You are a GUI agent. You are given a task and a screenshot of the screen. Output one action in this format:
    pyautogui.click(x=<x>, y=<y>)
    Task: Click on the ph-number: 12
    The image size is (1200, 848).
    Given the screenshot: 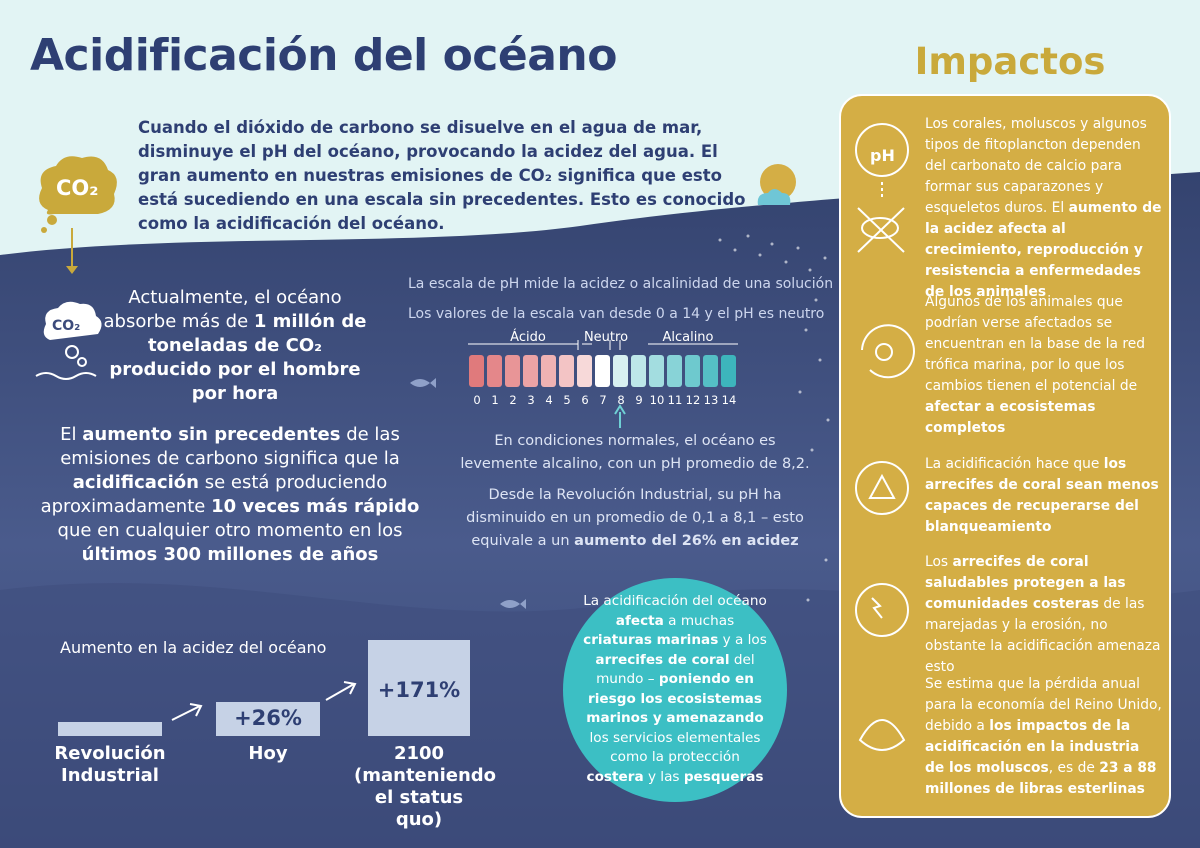 What is the action you would take?
    pyautogui.click(x=693, y=400)
    